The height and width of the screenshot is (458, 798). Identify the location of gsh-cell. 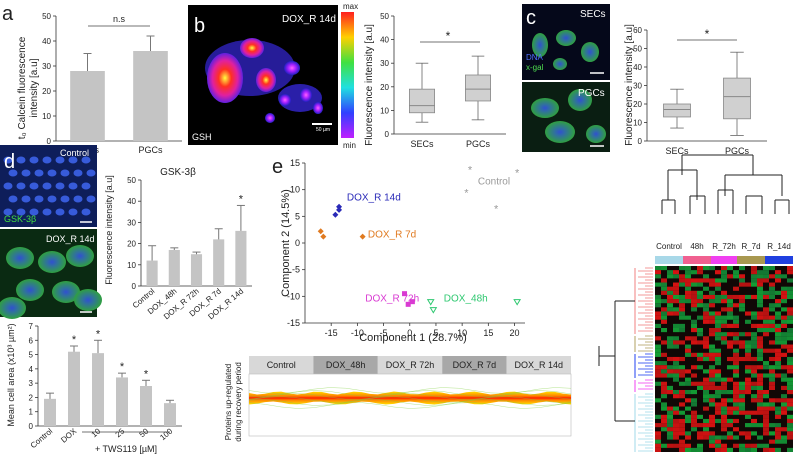
(270, 118).